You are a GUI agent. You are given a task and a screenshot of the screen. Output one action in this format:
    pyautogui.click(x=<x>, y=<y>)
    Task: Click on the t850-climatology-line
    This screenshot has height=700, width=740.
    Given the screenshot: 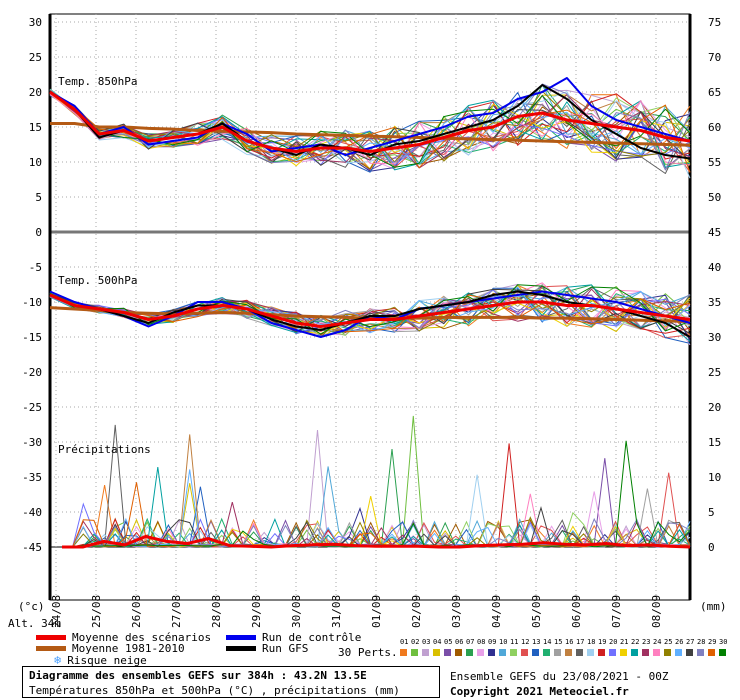 What is the action you would take?
    pyautogui.click(x=370, y=134)
    